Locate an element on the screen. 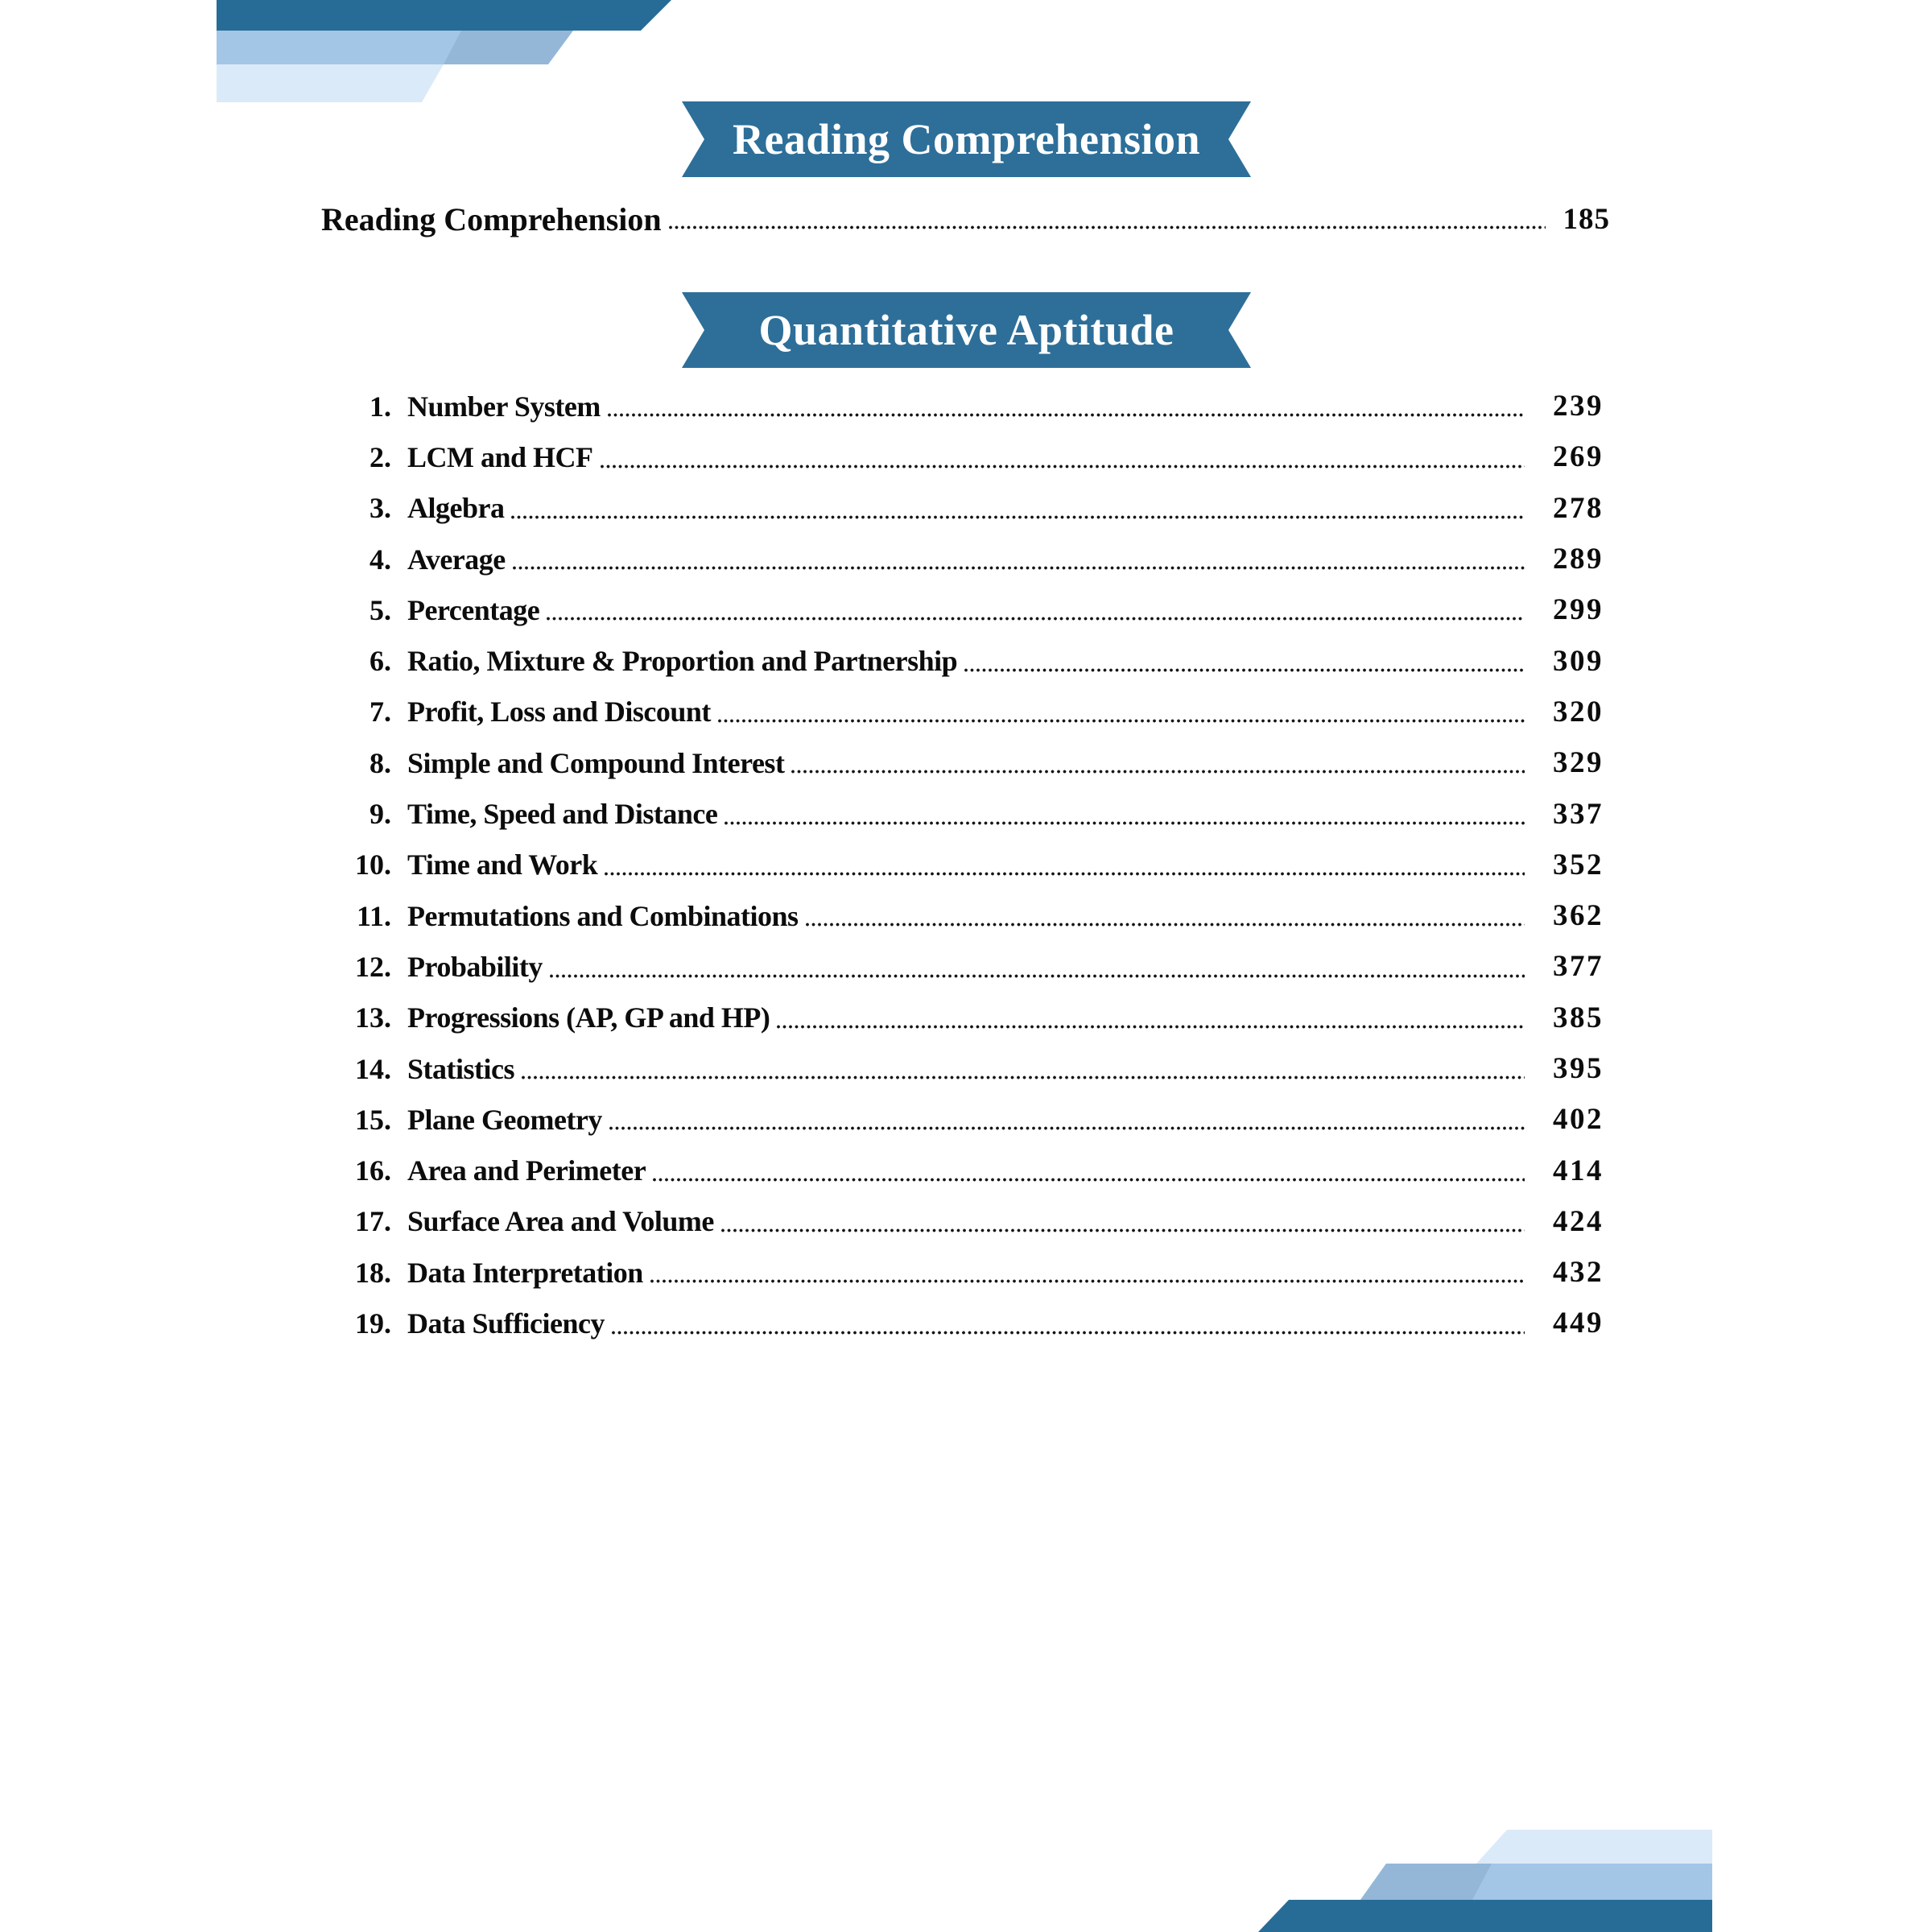 The width and height of the screenshot is (1932, 1932). chapter-number: 10. is located at coordinates (373, 864).